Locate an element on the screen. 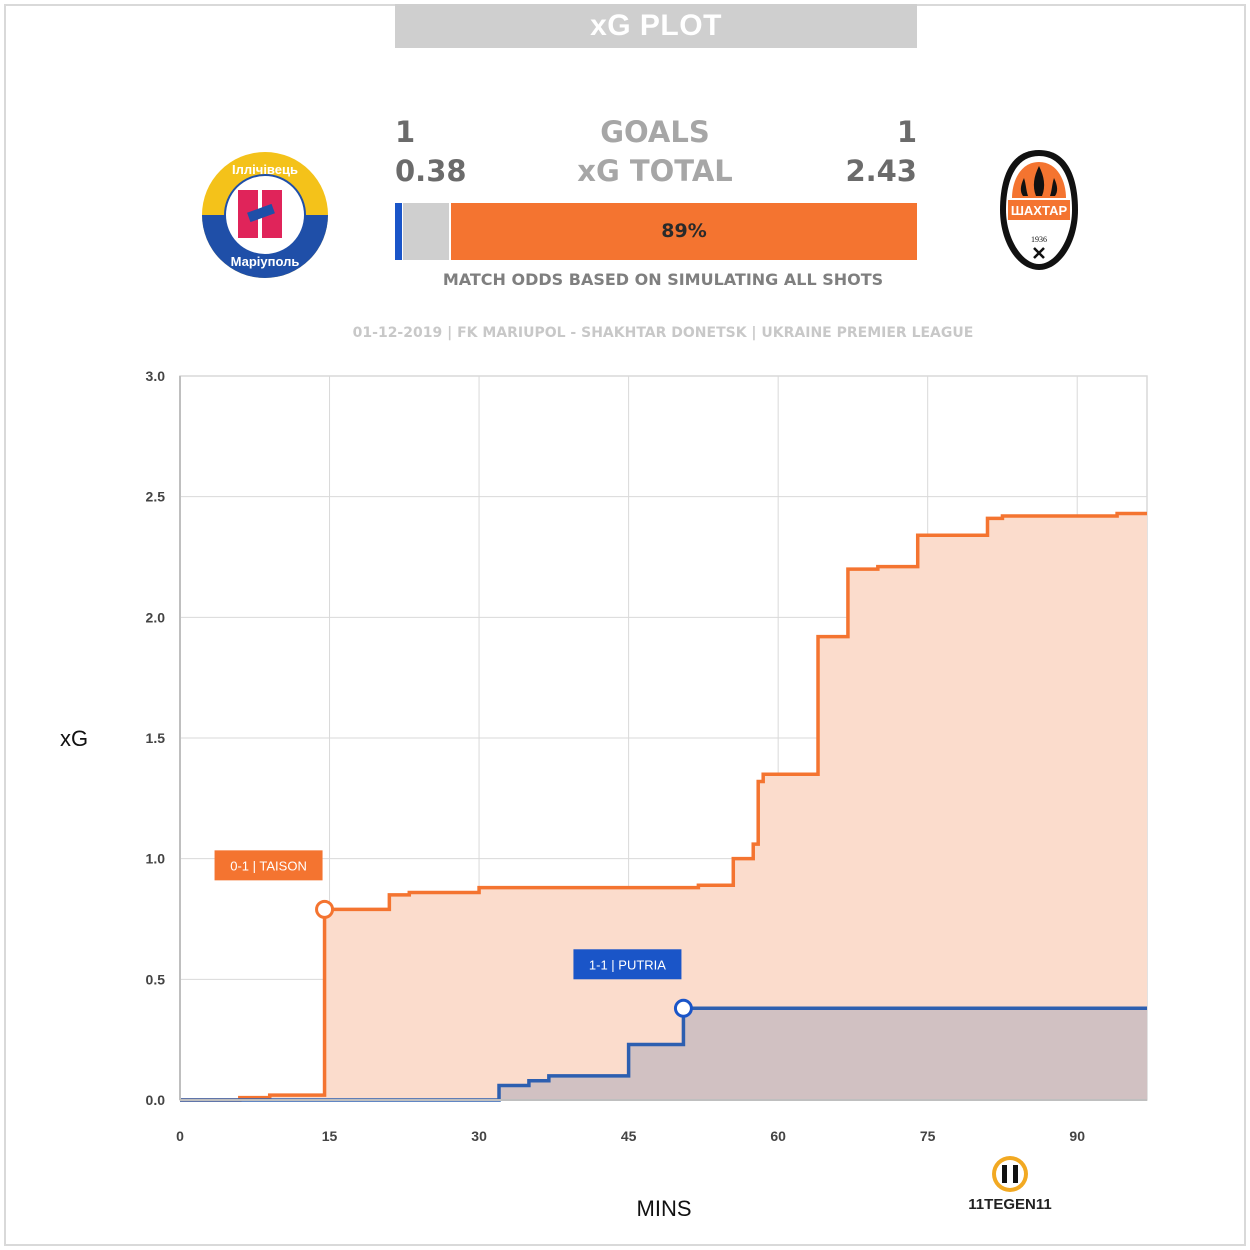  xg-total-label: xG TOTAL is located at coordinates (655, 171).